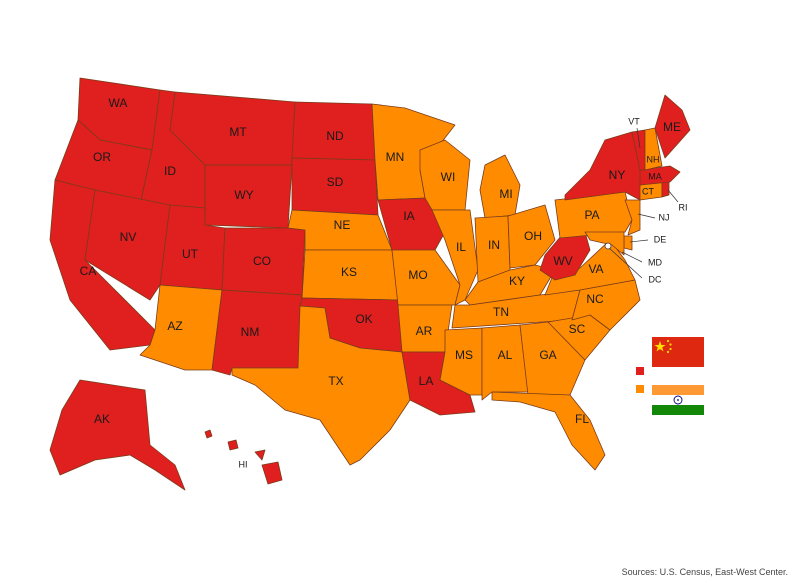  I want to click on label-ne: NE, so click(342, 225).